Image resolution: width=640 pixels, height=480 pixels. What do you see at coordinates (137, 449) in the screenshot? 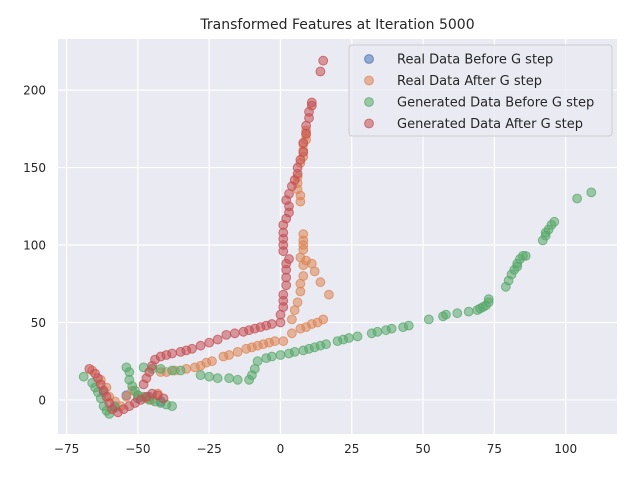
I see `x-tick-label: −50` at bounding box center [137, 449].